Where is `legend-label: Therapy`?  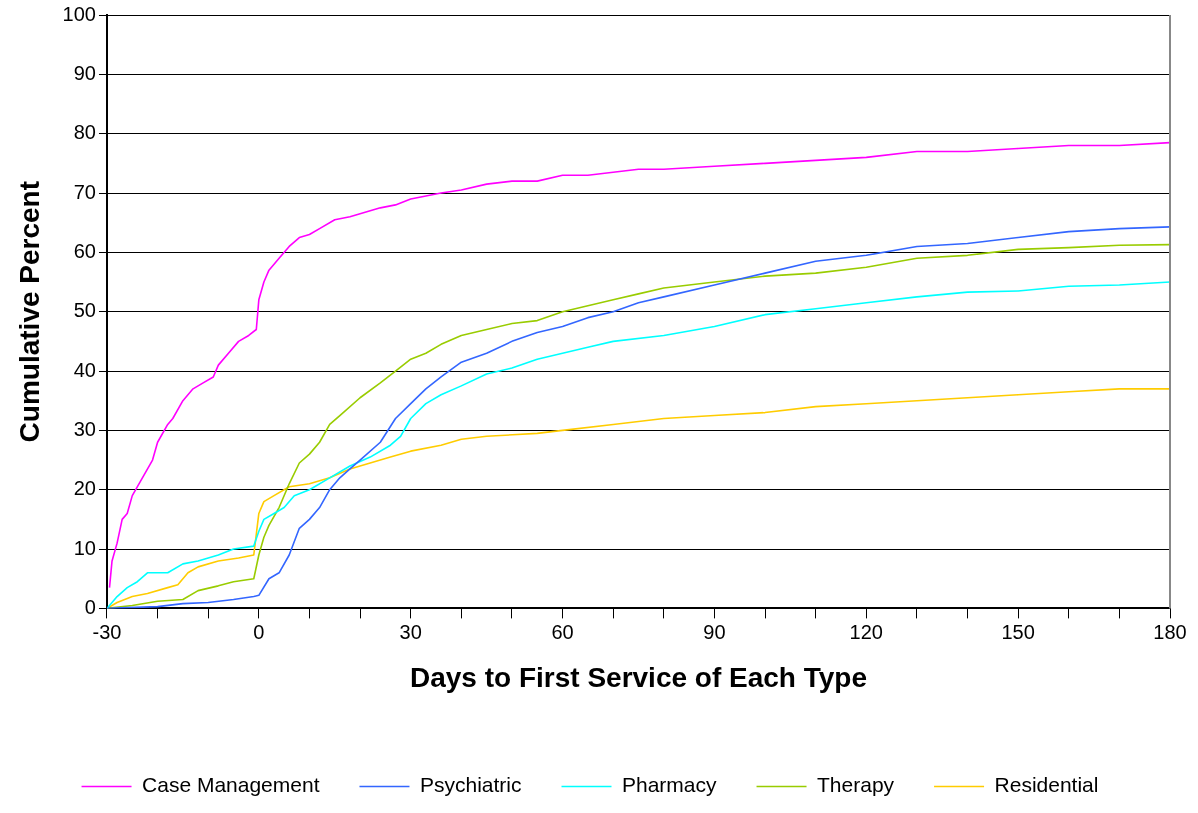 legend-label: Therapy is located at coordinates (856, 785).